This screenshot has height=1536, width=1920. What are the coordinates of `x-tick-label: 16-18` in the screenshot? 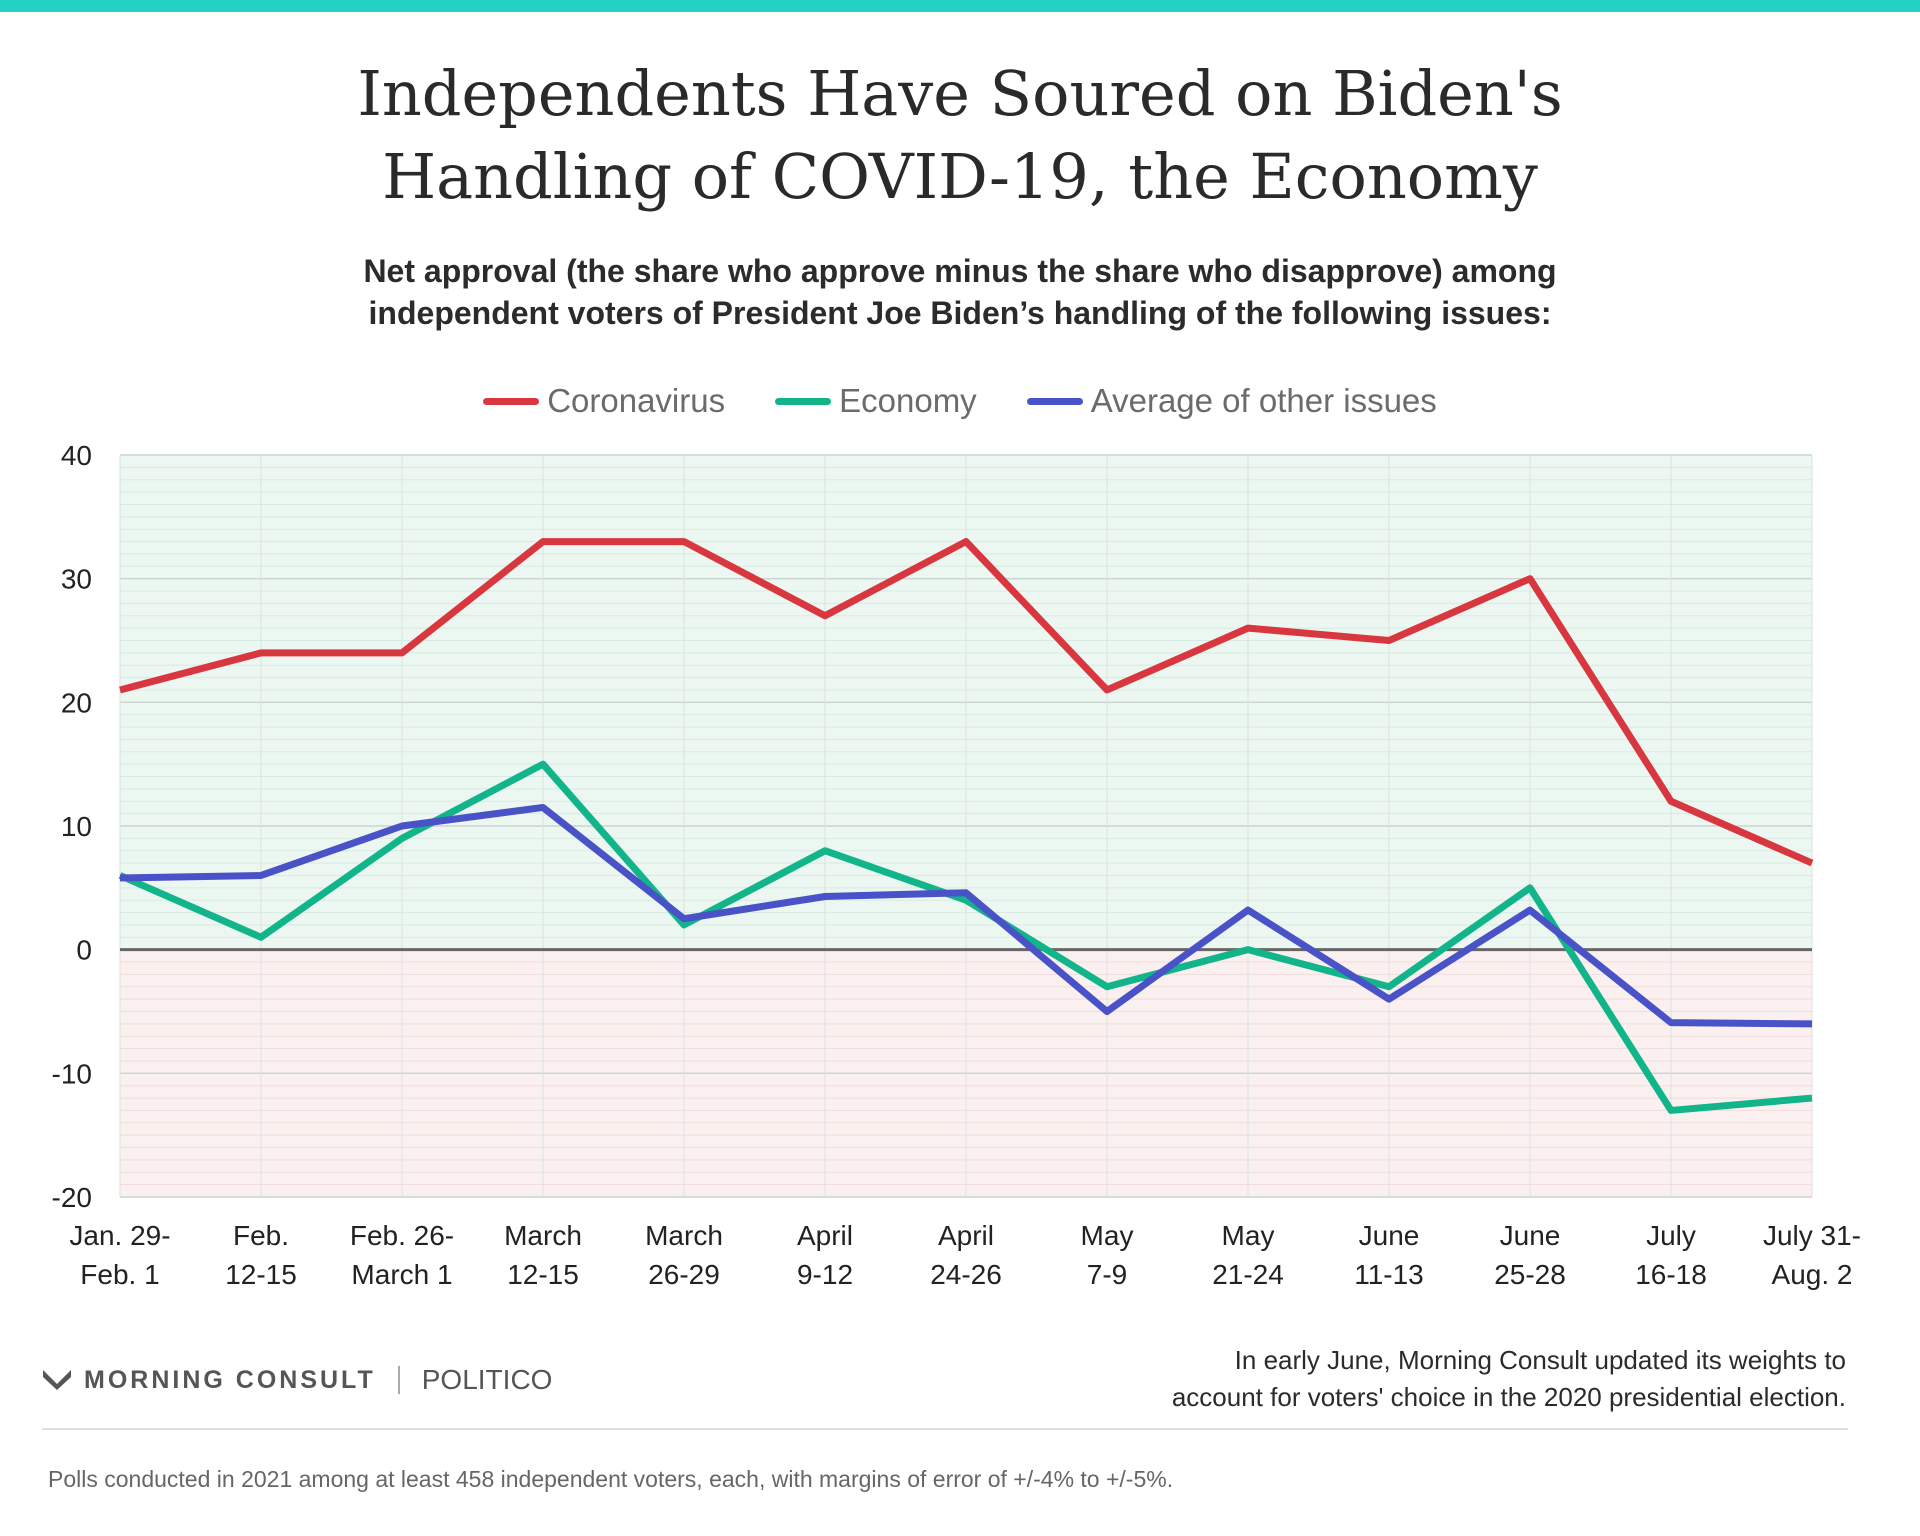 It's located at (1671, 1274).